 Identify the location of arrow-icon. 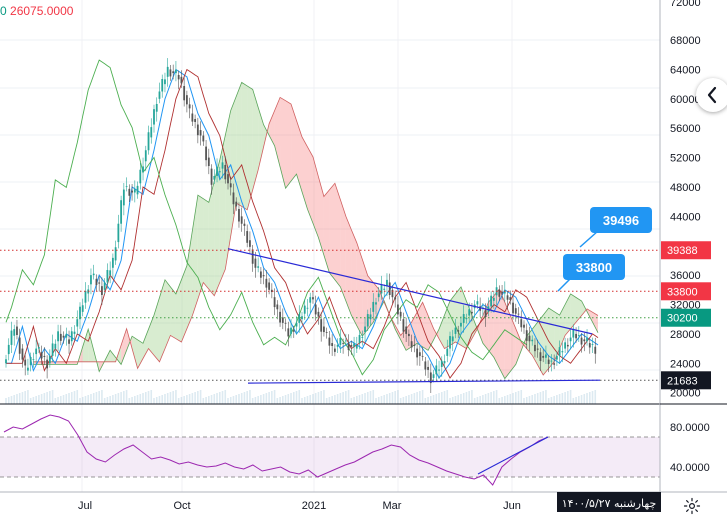
(712, 95).